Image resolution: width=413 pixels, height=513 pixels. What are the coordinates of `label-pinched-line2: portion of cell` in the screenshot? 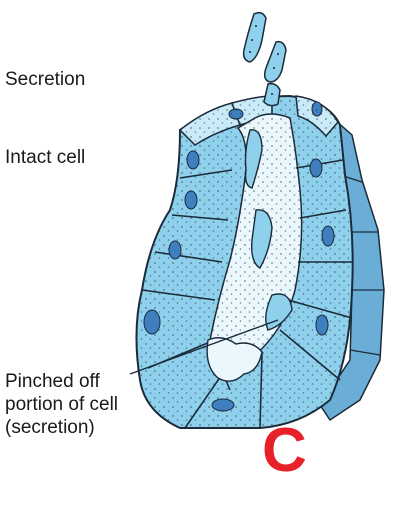 It's located at (62, 404).